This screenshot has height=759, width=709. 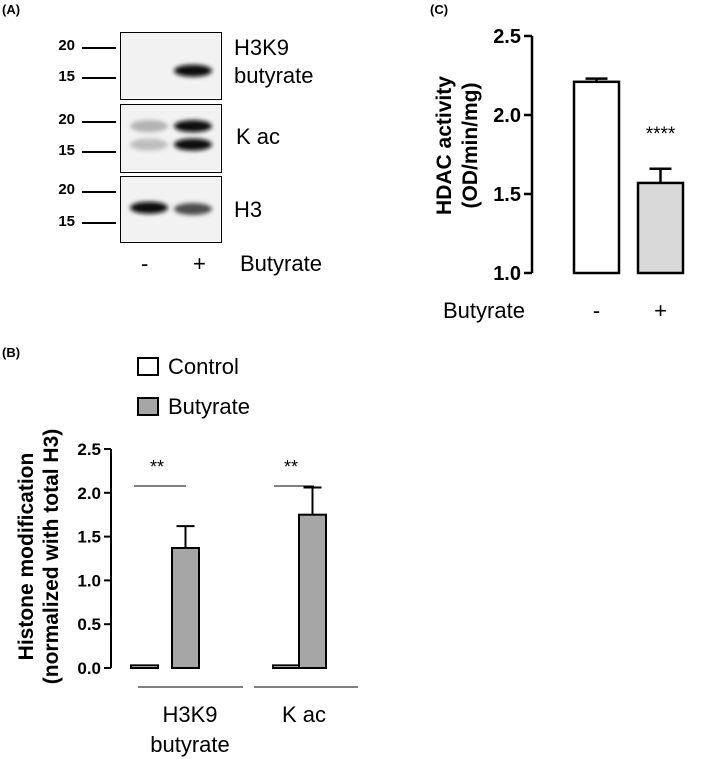 I want to click on y-axis-title-line: HDAC activity, so click(x=444, y=145).